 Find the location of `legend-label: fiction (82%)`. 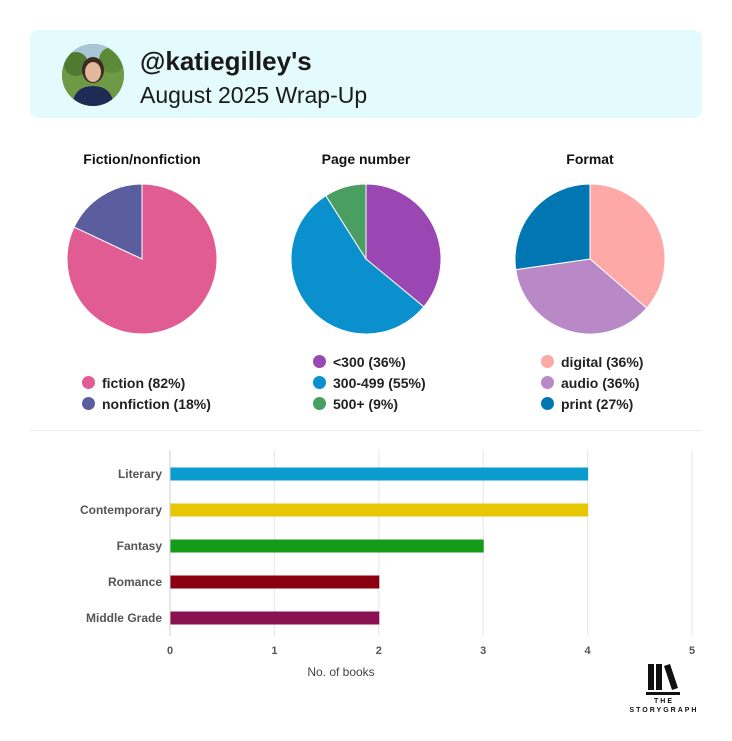

legend-label: fiction (82%) is located at coordinates (144, 382).